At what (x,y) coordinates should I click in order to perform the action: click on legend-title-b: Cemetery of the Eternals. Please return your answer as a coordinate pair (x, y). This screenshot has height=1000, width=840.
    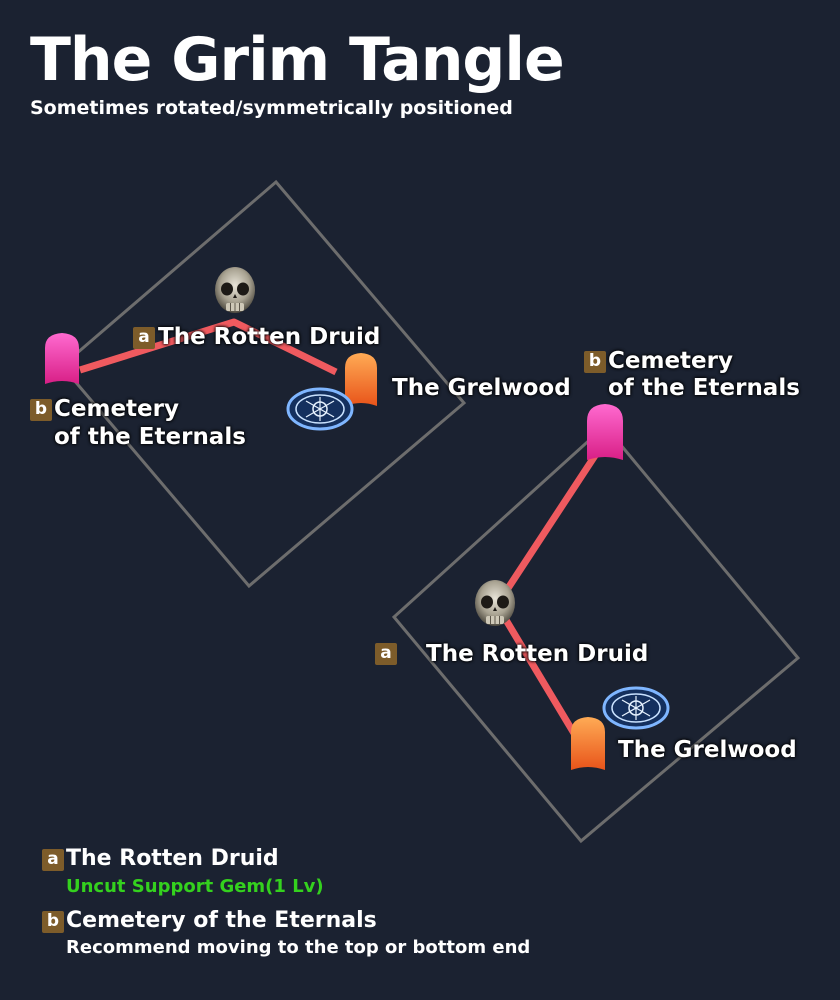
    Looking at the image, I should click on (221, 920).